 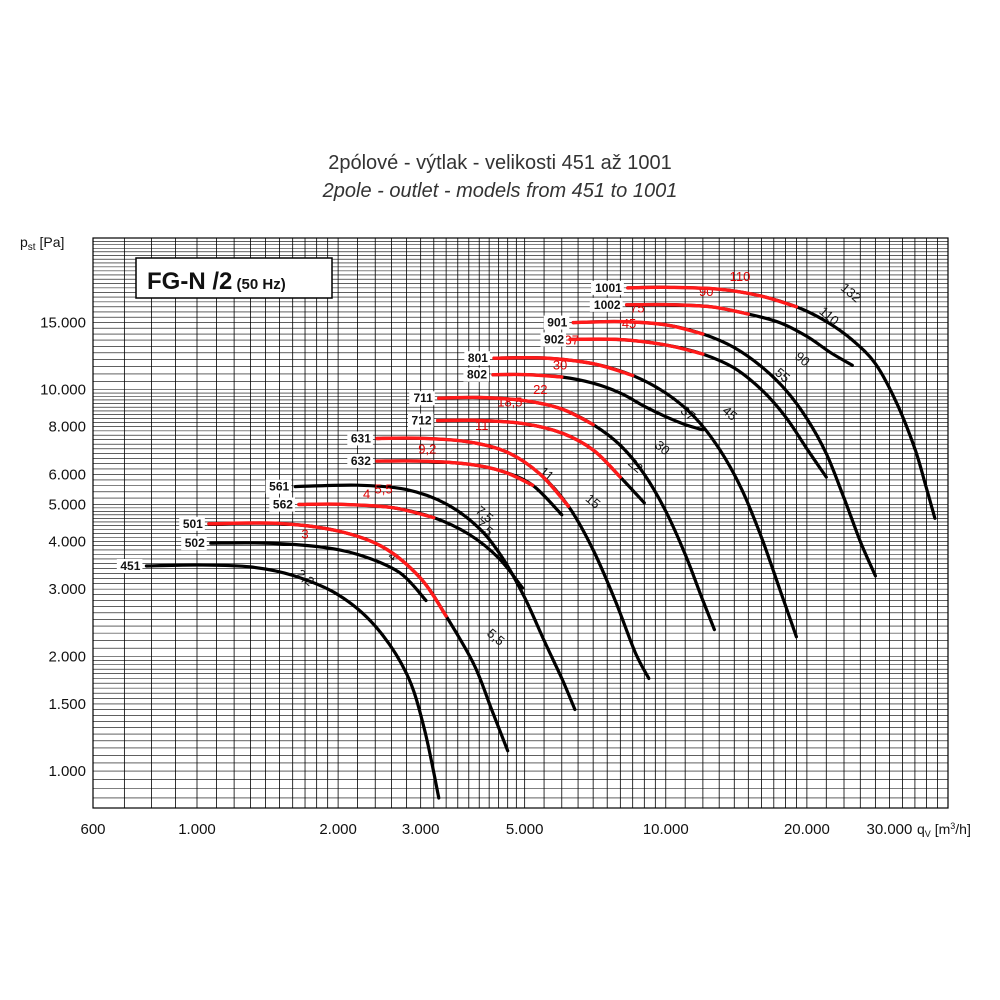 I want to click on y-tick-label: 10.000, so click(x=63, y=390).